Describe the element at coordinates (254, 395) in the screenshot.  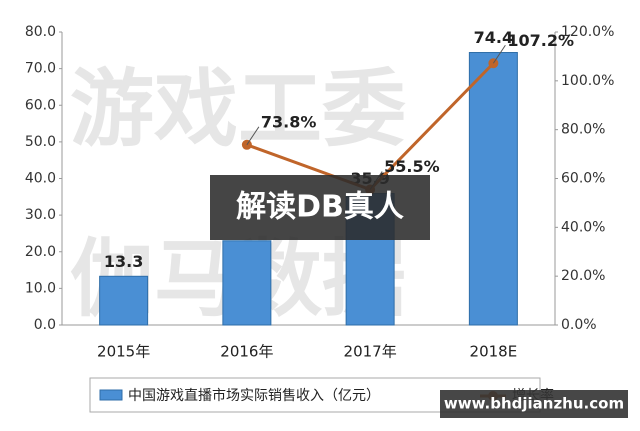
I see `legend-label: 中国游戏直播市场实际销售收入（亿元）` at that location.